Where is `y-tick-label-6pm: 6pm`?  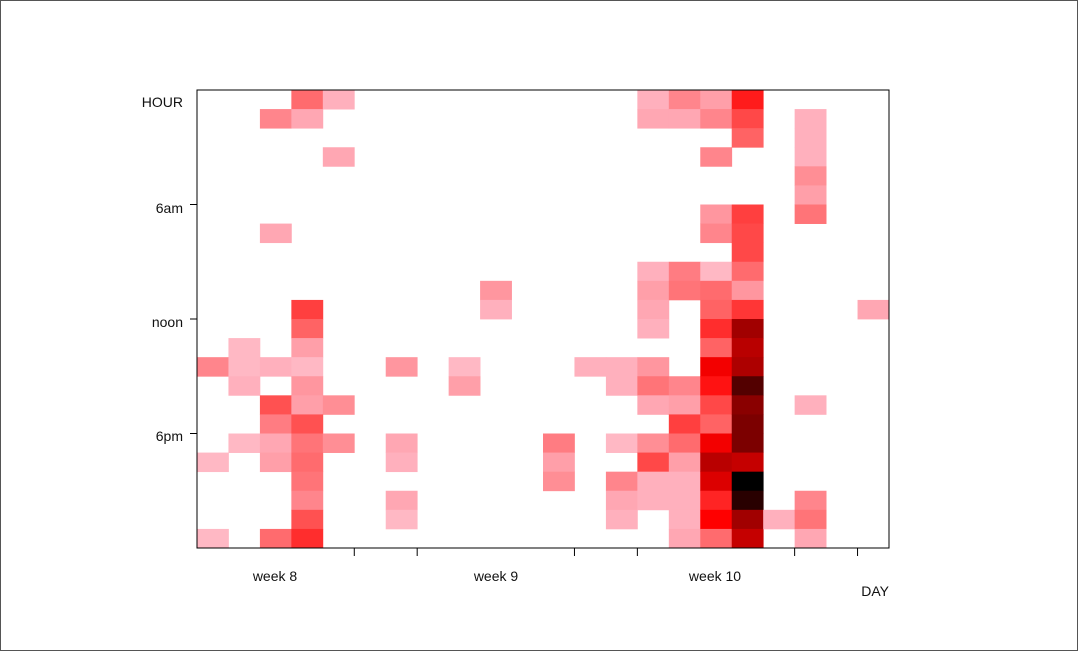
y-tick-label-6pm: 6pm is located at coordinates (169, 436).